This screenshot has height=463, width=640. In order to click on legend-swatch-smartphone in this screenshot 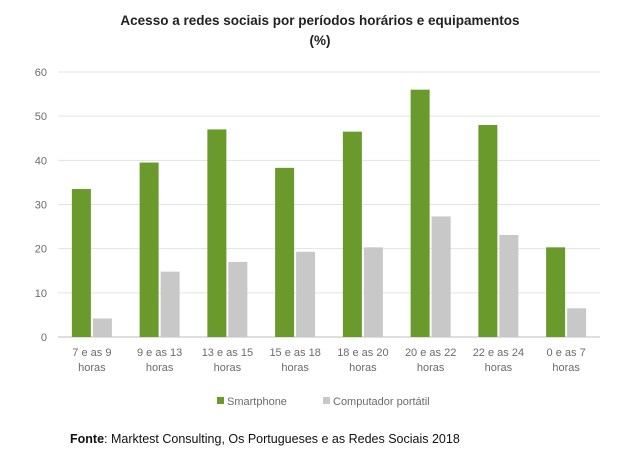, I will do `click(220, 400)`.